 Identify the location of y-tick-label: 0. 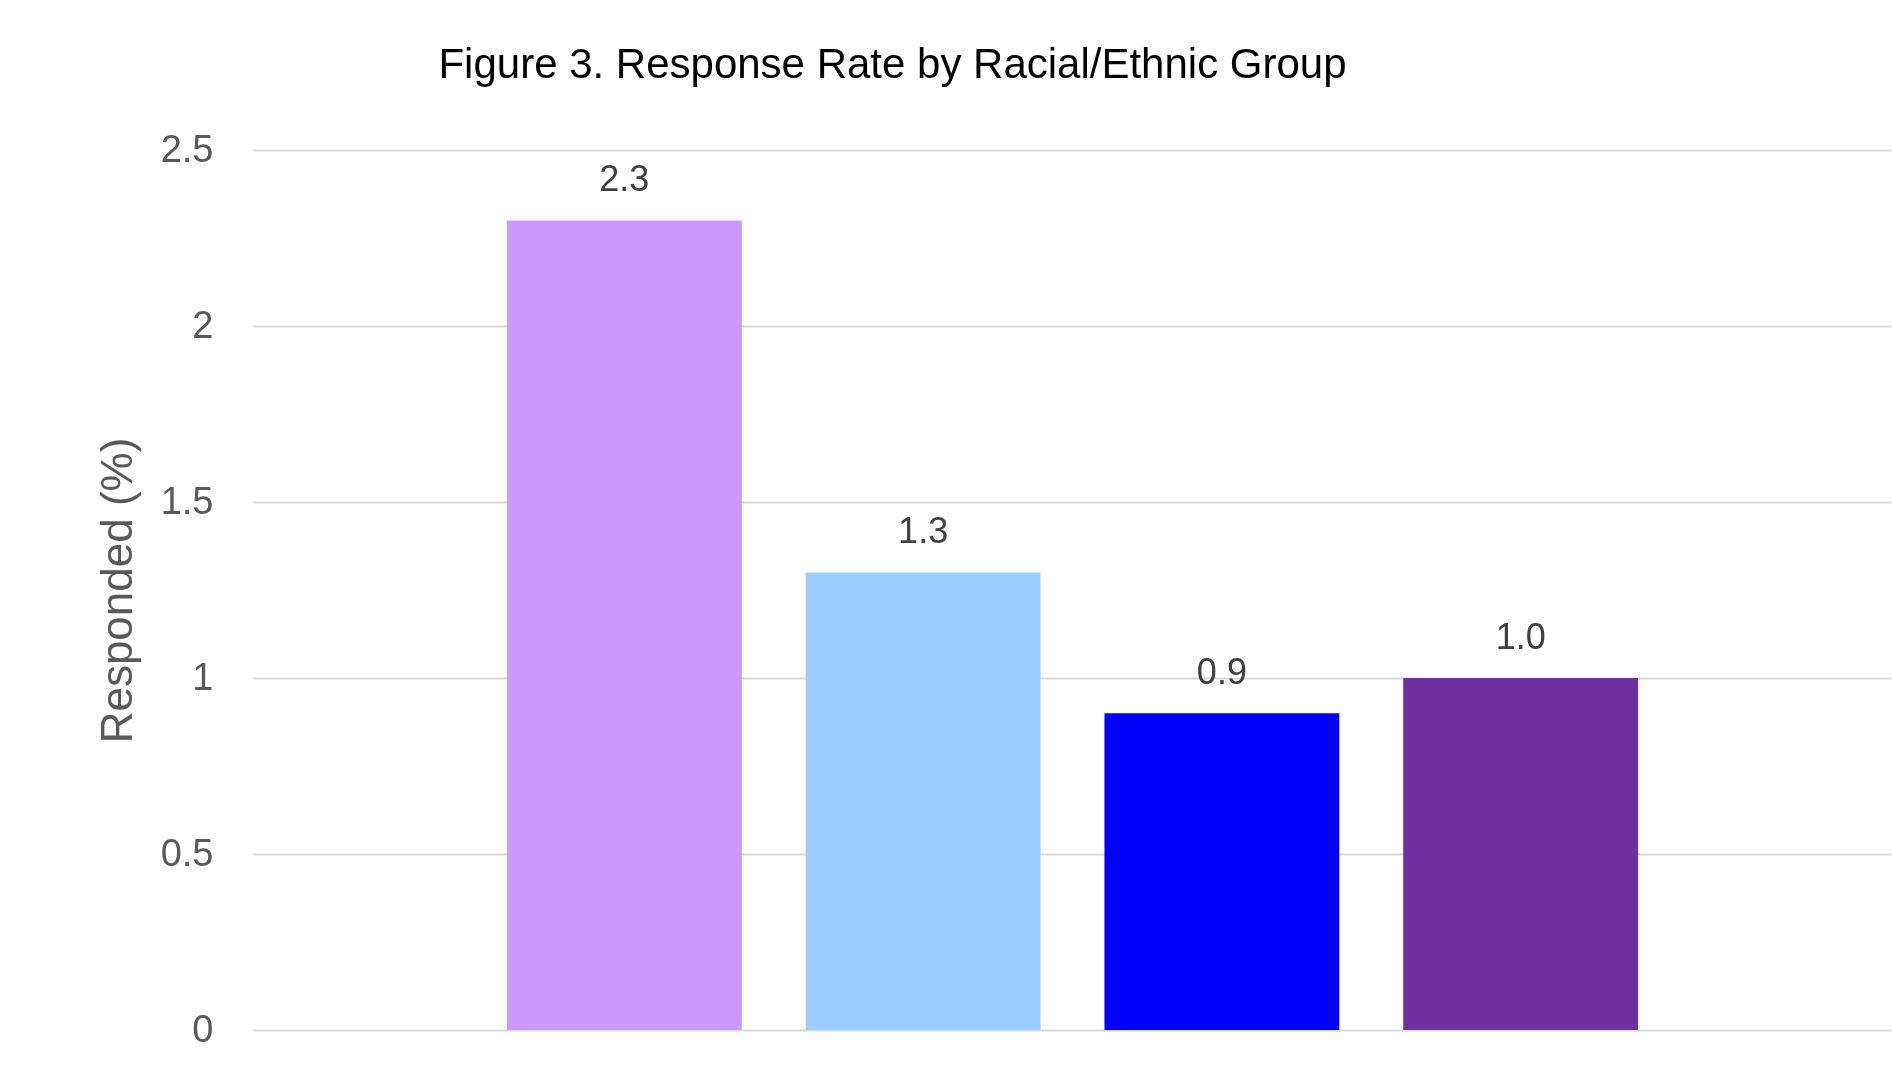
(203, 1028).